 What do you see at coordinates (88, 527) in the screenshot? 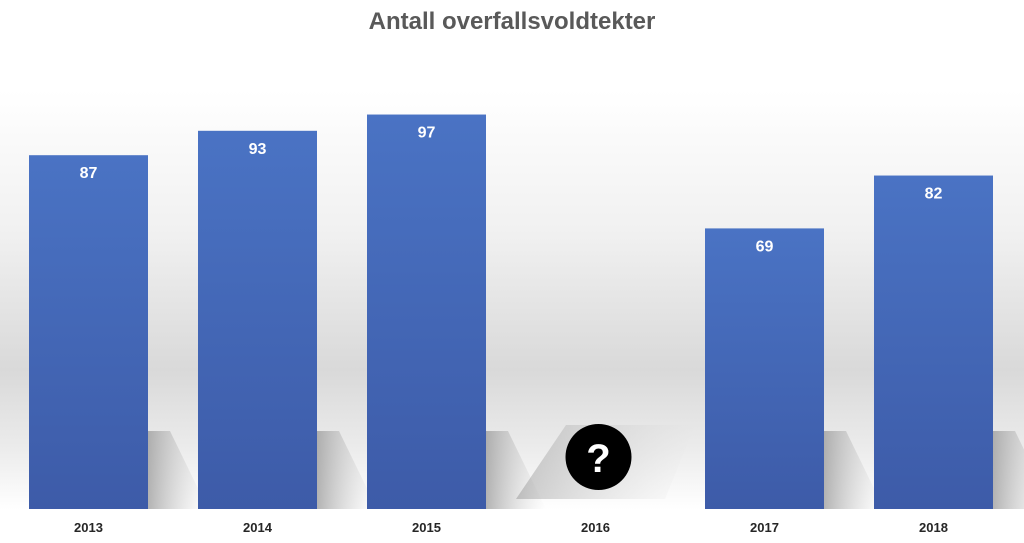
I see `x-tick-label-2013: 2013` at bounding box center [88, 527].